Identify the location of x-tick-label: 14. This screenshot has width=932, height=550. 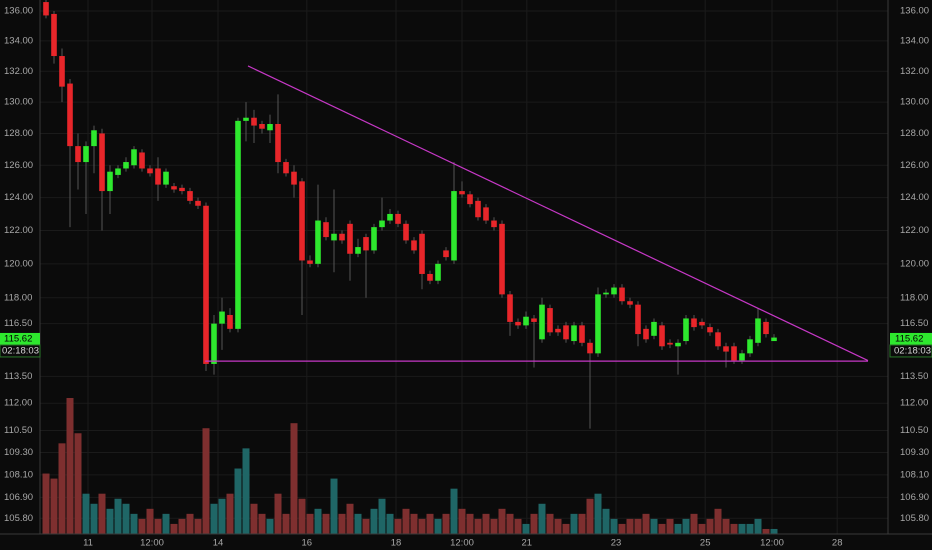
(218, 543).